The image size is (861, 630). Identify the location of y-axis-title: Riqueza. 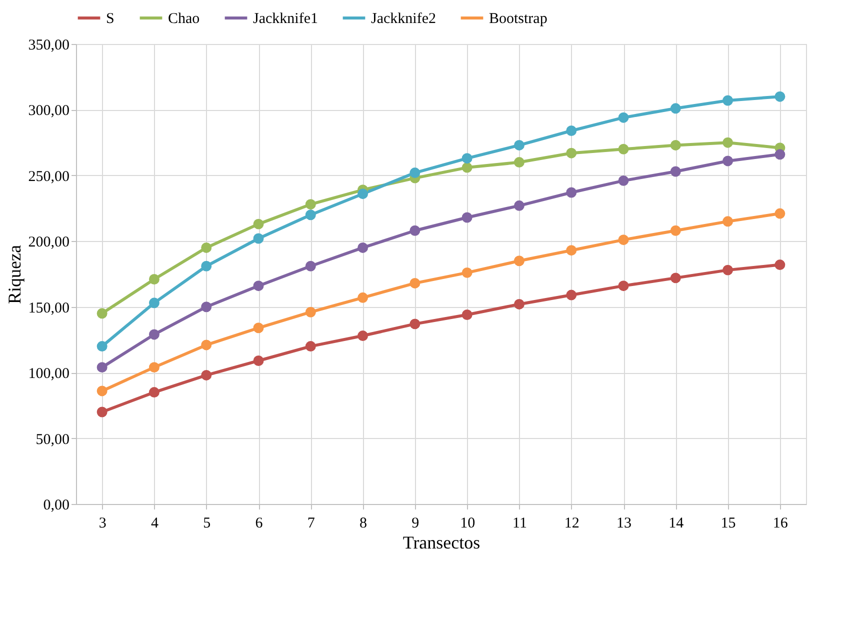
(14, 274).